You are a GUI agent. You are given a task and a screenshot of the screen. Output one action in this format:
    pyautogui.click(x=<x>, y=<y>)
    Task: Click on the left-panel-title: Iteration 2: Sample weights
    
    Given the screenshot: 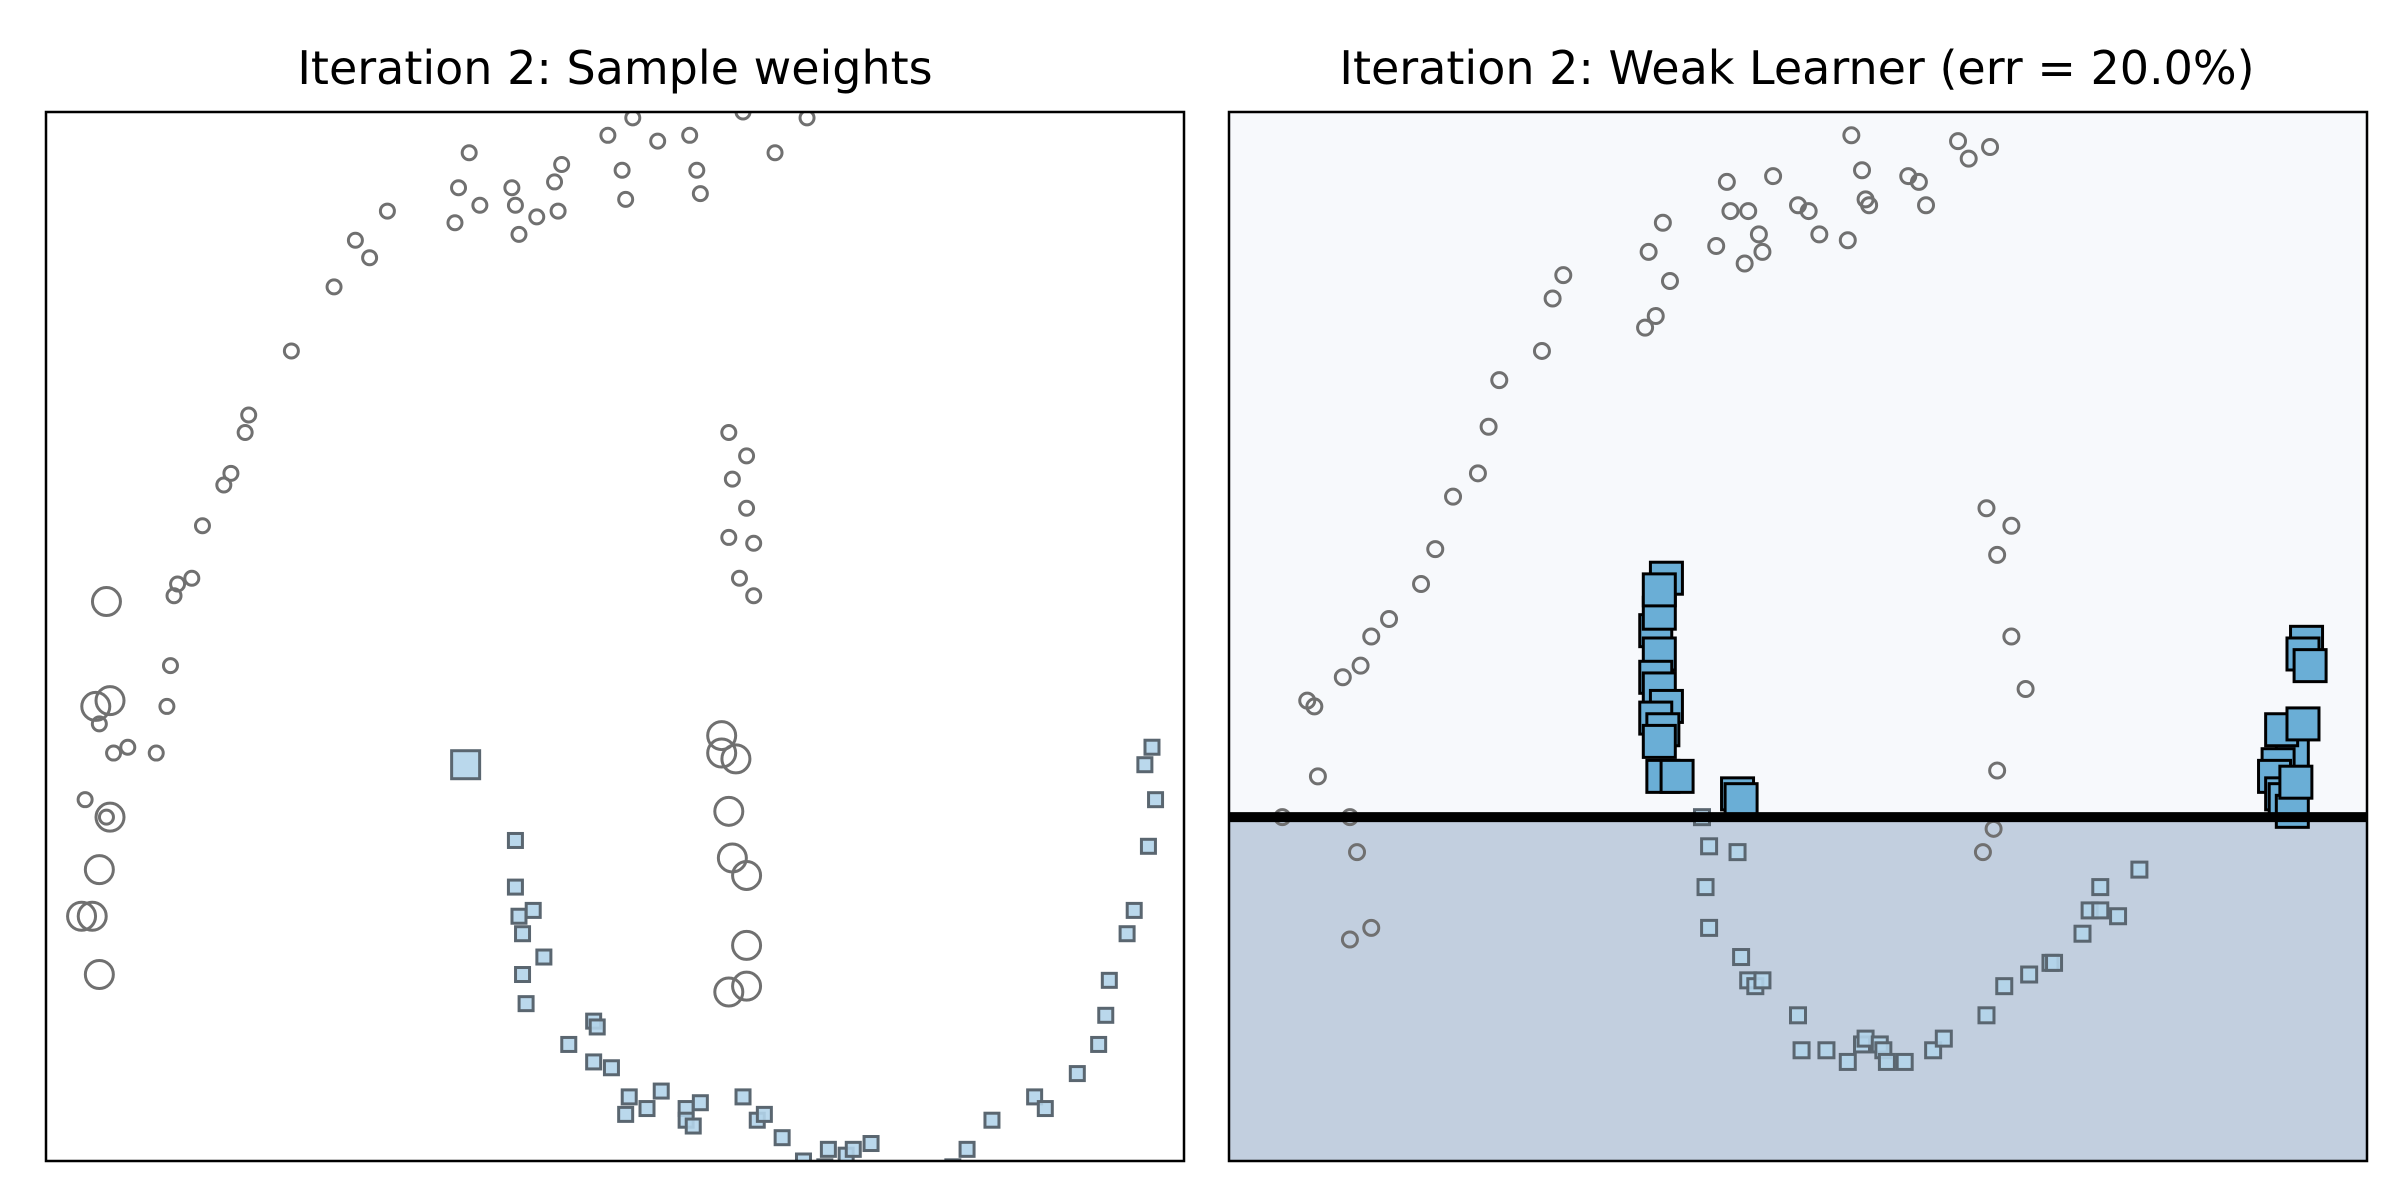 What is the action you would take?
    pyautogui.click(x=614, y=68)
    